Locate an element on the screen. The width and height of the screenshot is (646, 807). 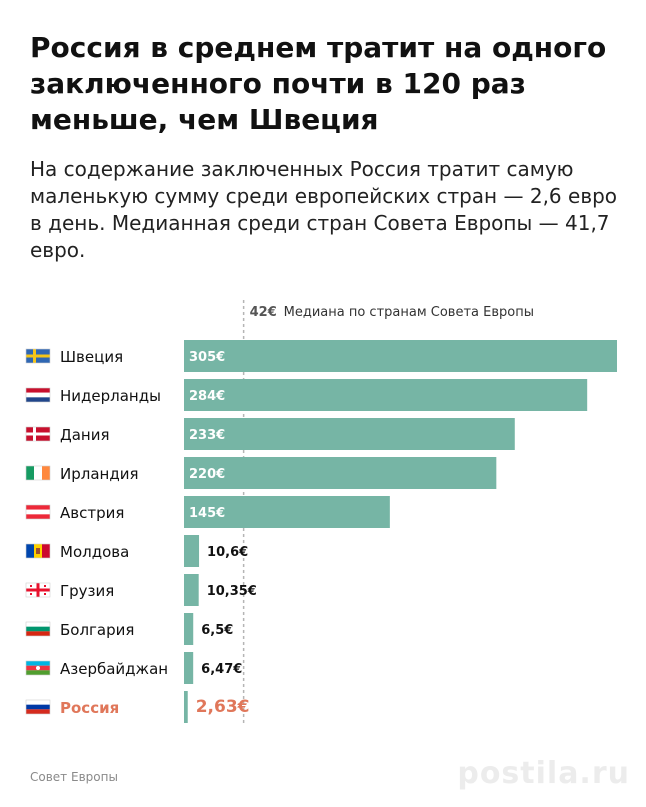
value-label: 10,35€ is located at coordinates (232, 591).